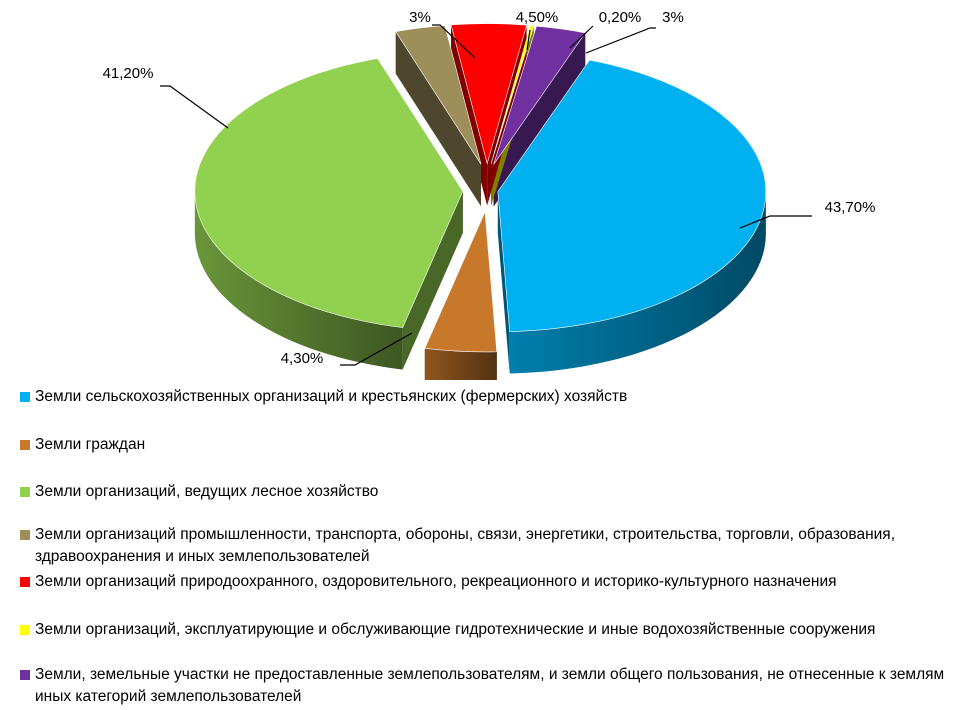  Describe the element at coordinates (673, 17) in the screenshot. I see `data-label-7: 3%` at that location.